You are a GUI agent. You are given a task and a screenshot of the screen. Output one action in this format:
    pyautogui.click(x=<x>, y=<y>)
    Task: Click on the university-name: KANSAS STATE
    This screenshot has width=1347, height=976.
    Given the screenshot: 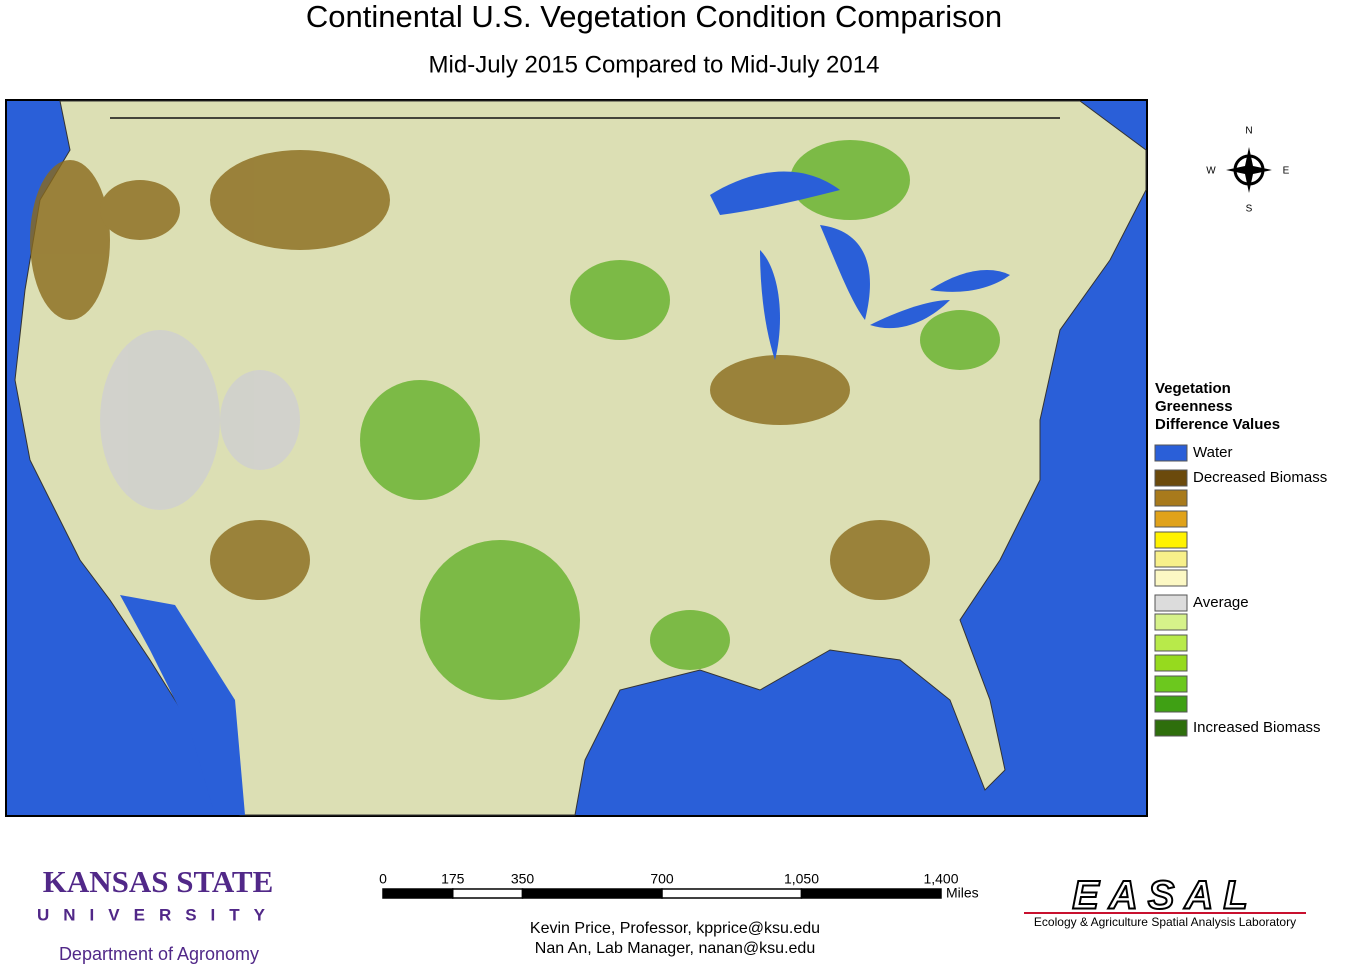 What is the action you would take?
    pyautogui.click(x=158, y=881)
    